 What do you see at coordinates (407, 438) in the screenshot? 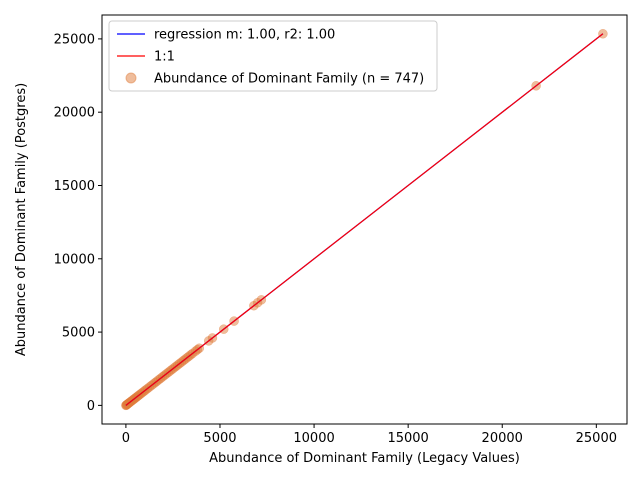
I see `x-tick-label: 15000` at bounding box center [407, 438].